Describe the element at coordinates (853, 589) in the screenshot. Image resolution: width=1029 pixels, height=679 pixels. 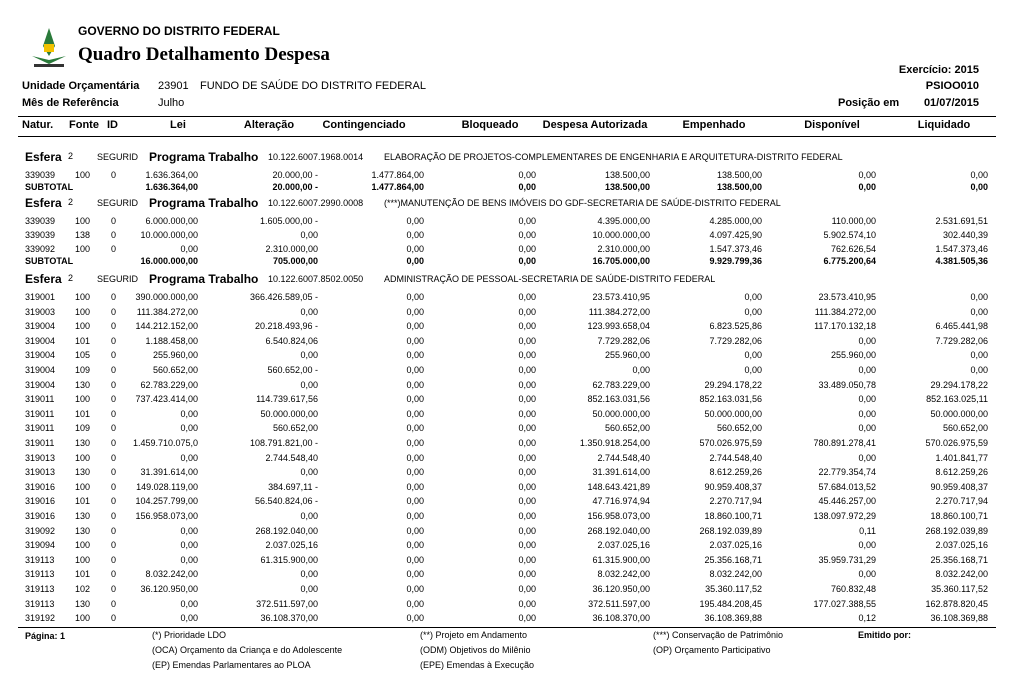
I see `cell: 760.832,48` at that location.